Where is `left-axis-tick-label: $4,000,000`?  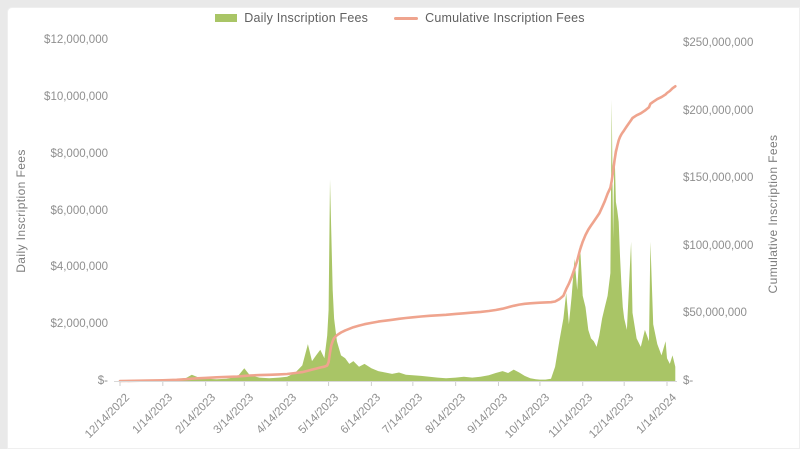 left-axis-tick-label: $4,000,000 is located at coordinates (79, 267).